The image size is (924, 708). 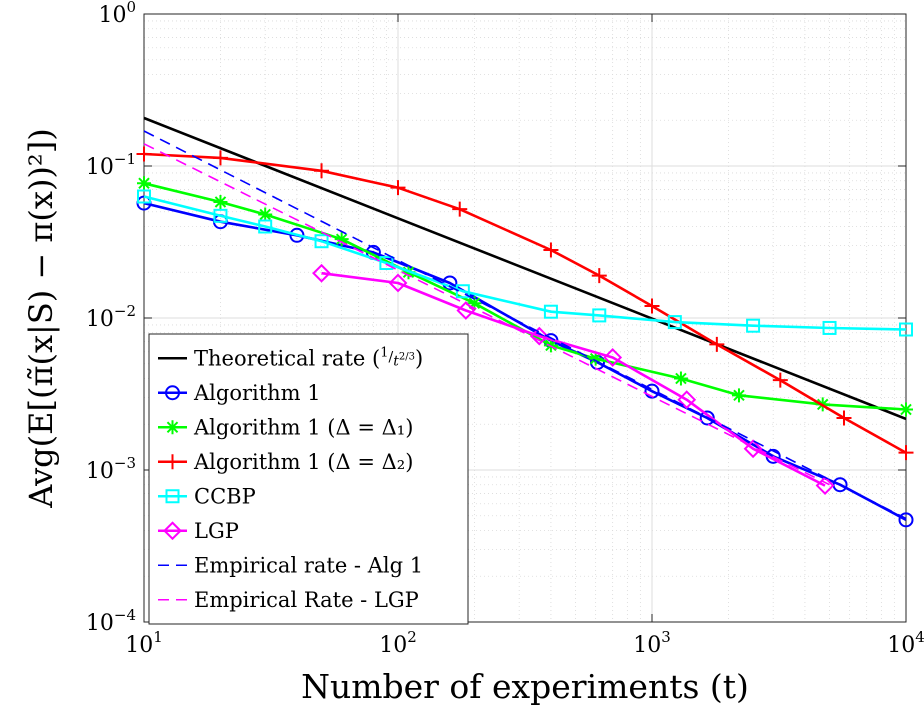 I want to click on y-tick-label: 10⁻³, so click(x=111, y=469).